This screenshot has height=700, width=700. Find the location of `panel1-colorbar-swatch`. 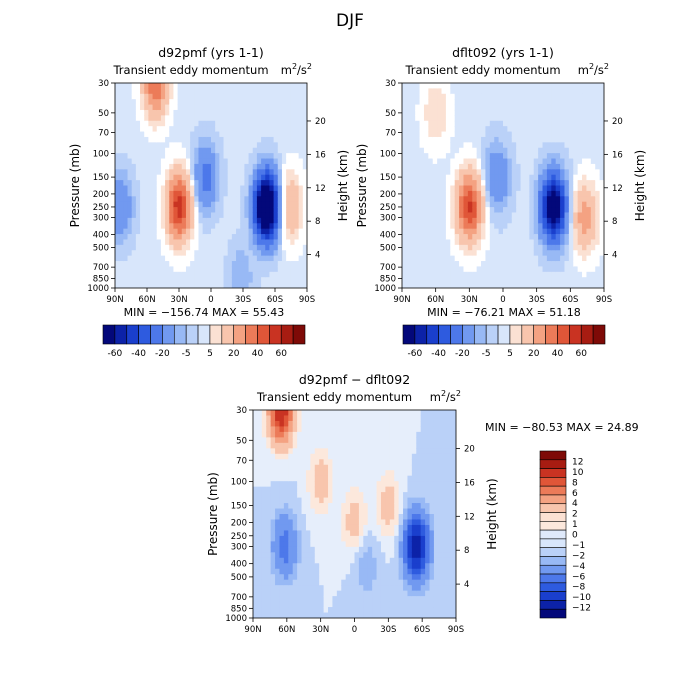

panel1-colorbar-swatch is located at coordinates (109, 334).